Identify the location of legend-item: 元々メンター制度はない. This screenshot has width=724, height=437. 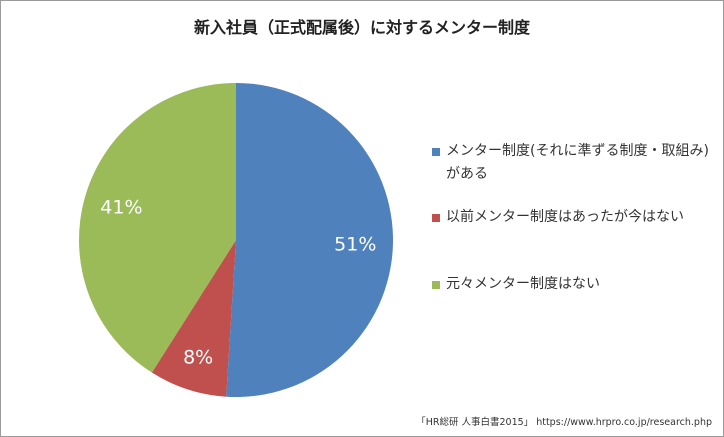
(577, 284).